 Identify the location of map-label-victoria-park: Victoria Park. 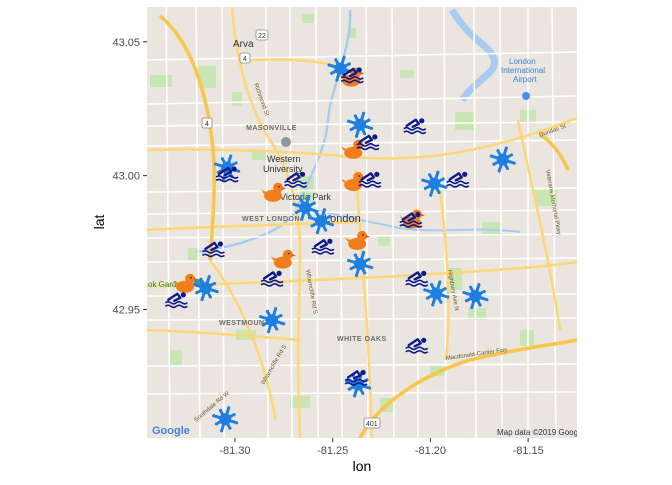
(305, 197).